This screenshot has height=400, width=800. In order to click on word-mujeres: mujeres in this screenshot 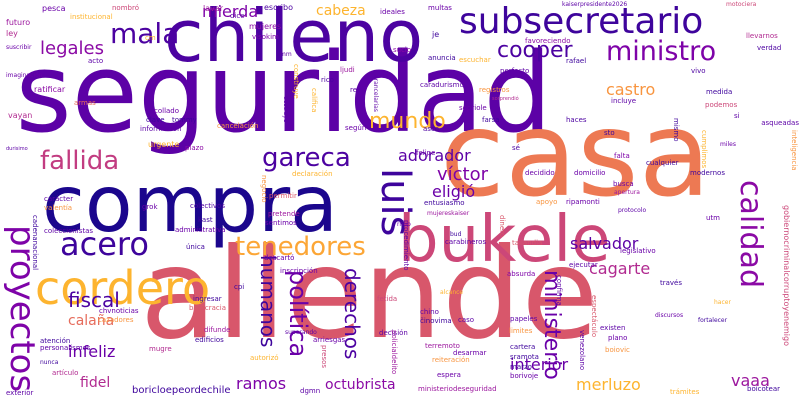, I will do `click(265, 26)`.